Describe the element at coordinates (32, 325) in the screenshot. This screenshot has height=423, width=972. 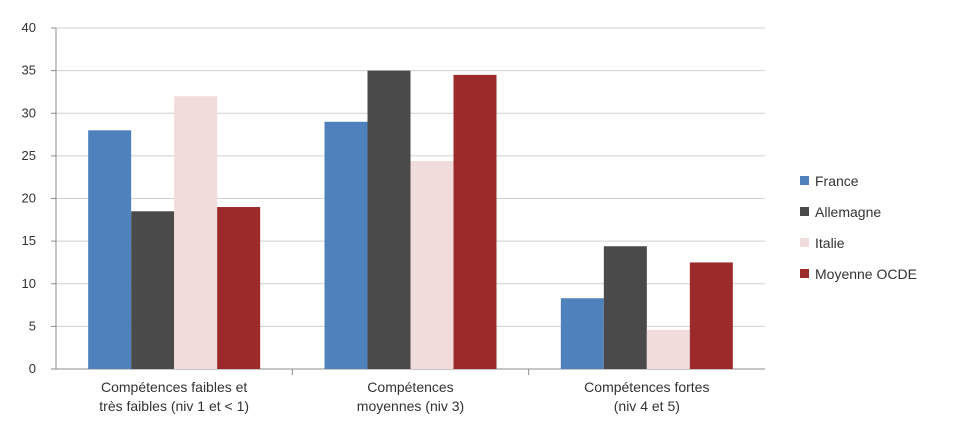
I see `y-tick-label: 5` at that location.